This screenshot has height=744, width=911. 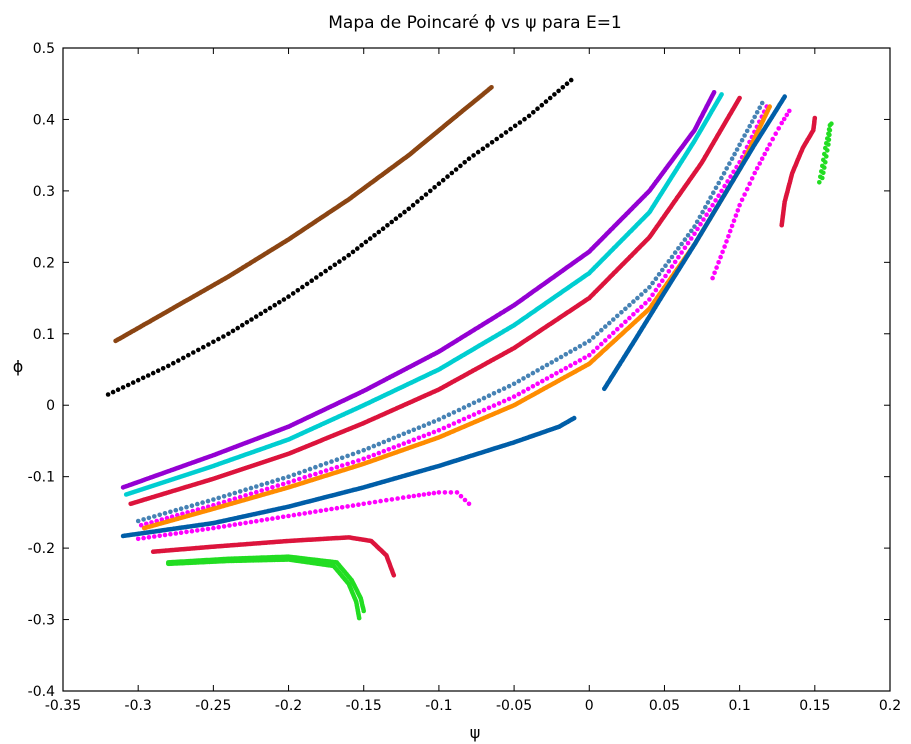 I want to click on x-tick-label: -0.35, so click(x=63, y=706).